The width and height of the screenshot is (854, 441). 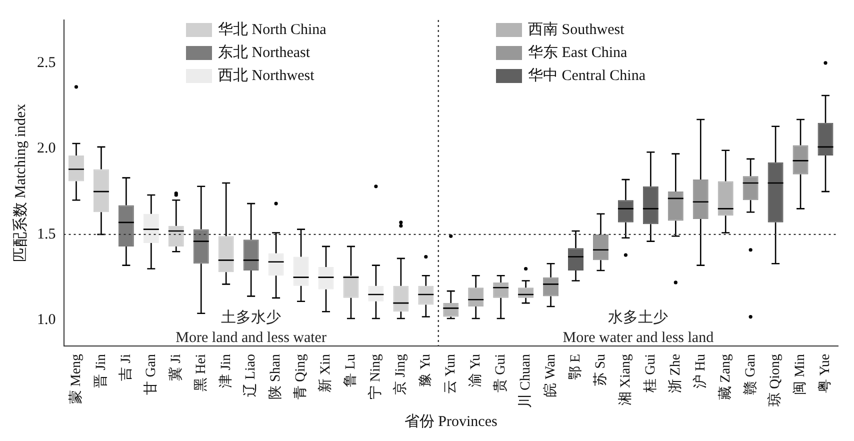 I want to click on x-tick-label: 晋 Jin, so click(x=100, y=371).